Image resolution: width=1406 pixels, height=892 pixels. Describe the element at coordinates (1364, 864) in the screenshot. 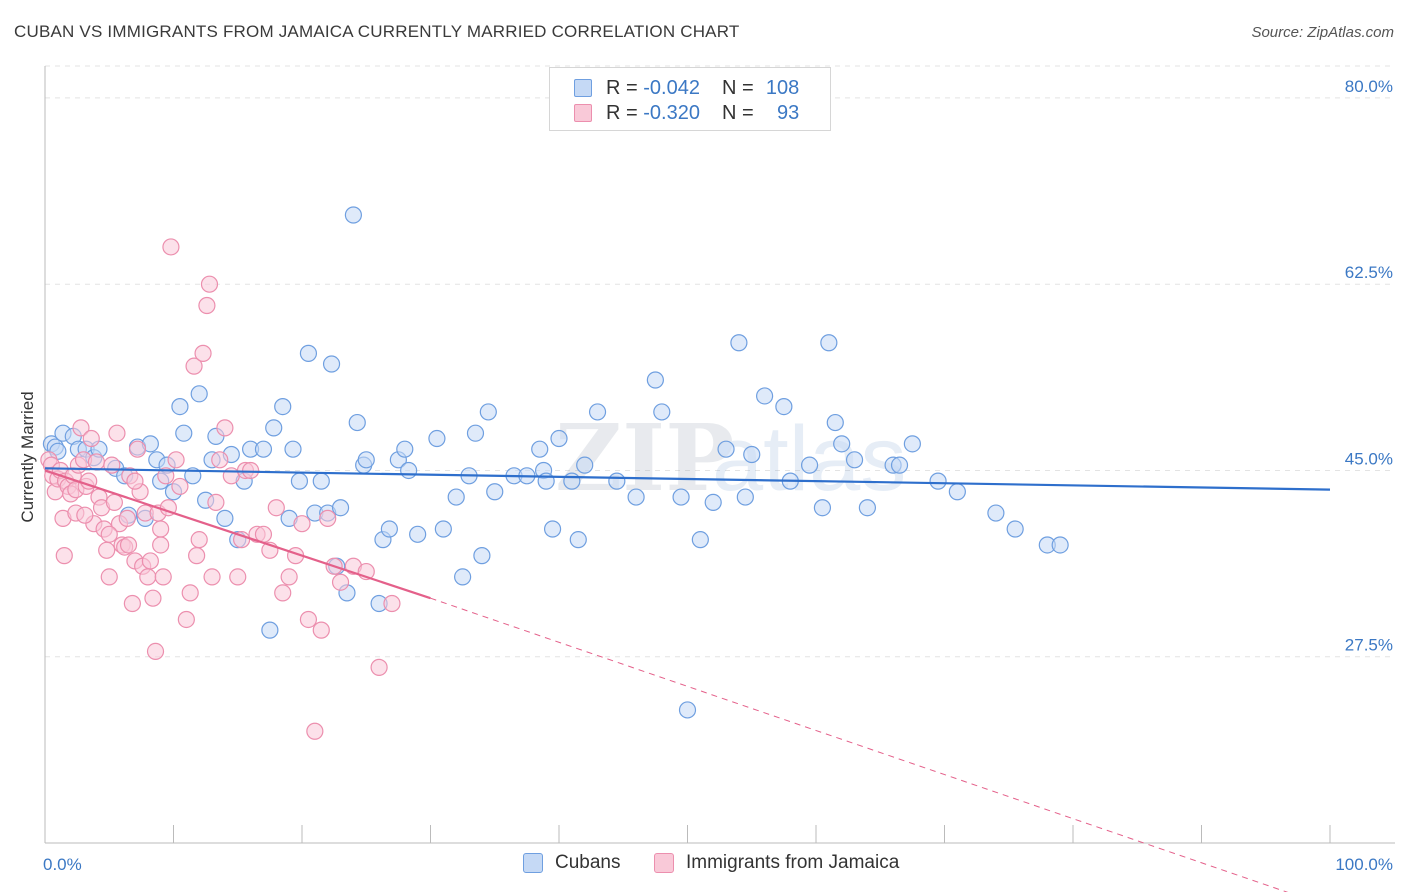

I see `x-tick-label: 100.0%` at that location.